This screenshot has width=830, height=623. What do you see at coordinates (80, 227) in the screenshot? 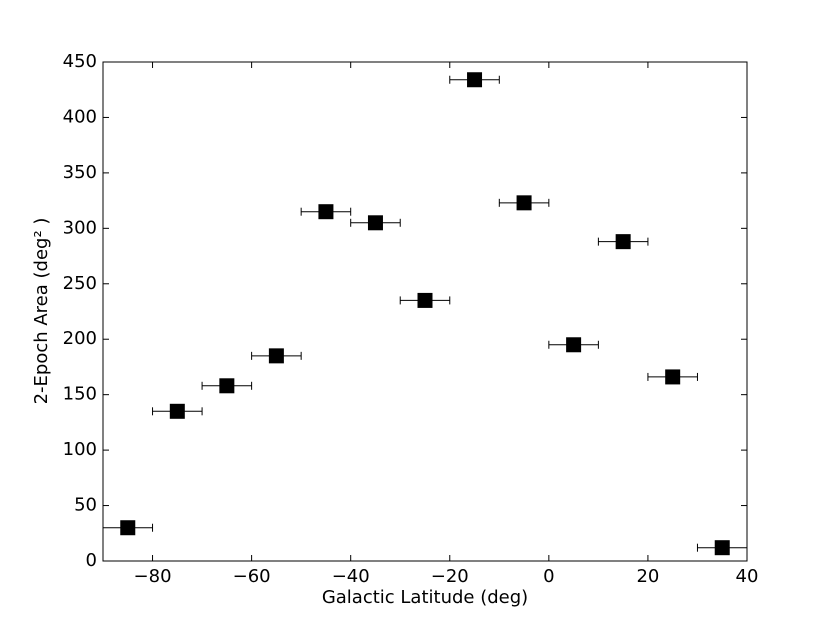
I see `y-tick-label: 300` at bounding box center [80, 227].